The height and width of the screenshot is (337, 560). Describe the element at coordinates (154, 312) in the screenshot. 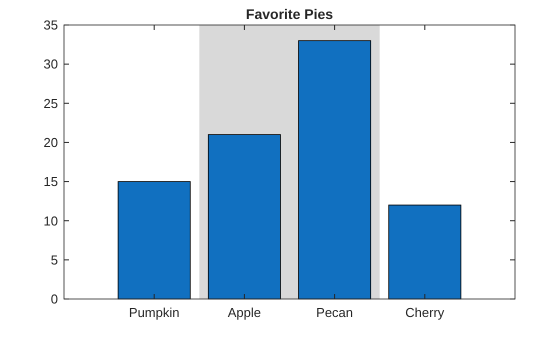

I see `x-tick-label: Pumpkin` at that location.